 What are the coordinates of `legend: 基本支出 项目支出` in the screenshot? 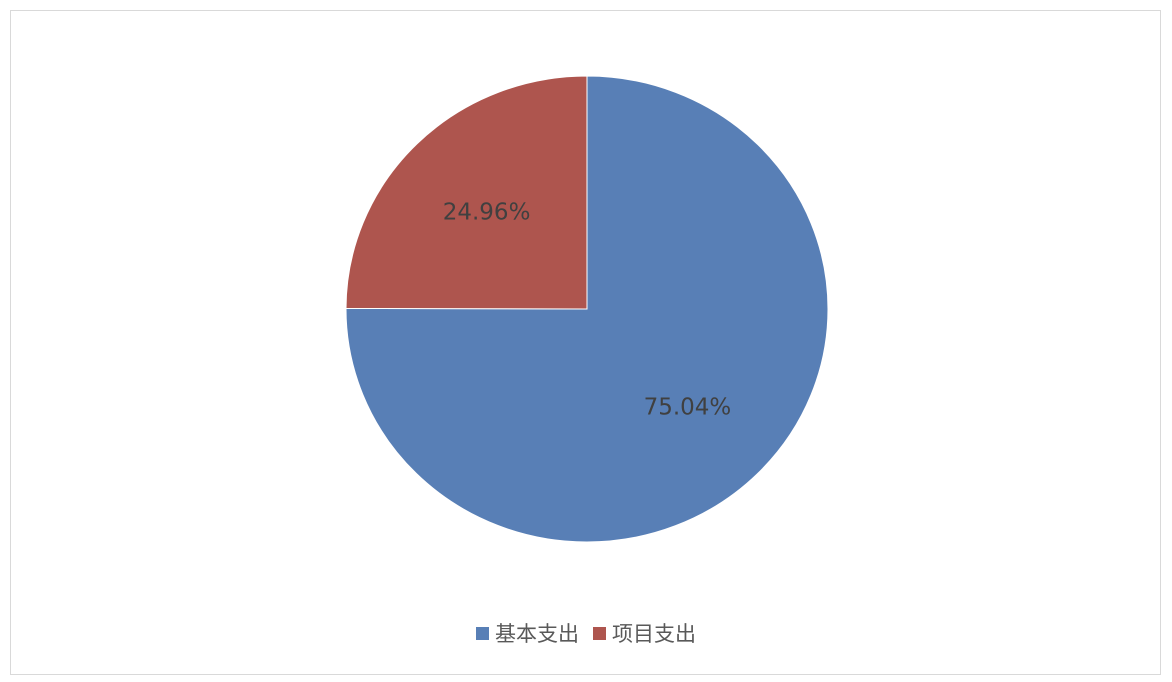 It's located at (586, 633).